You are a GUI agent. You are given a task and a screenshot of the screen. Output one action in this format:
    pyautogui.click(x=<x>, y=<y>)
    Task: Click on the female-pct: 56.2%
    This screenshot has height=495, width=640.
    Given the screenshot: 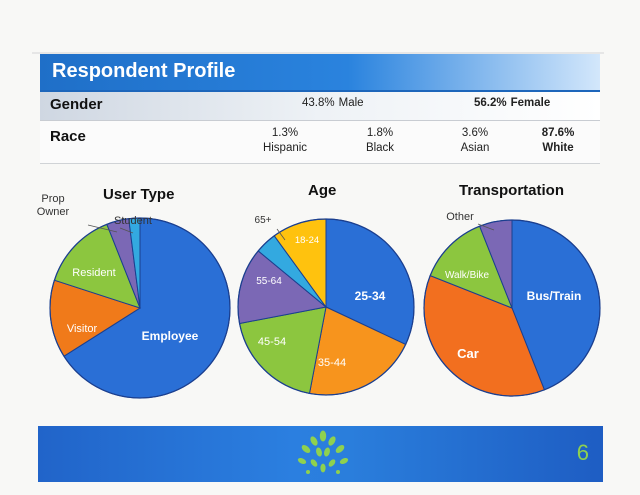 What is the action you would take?
    pyautogui.click(x=490, y=103)
    